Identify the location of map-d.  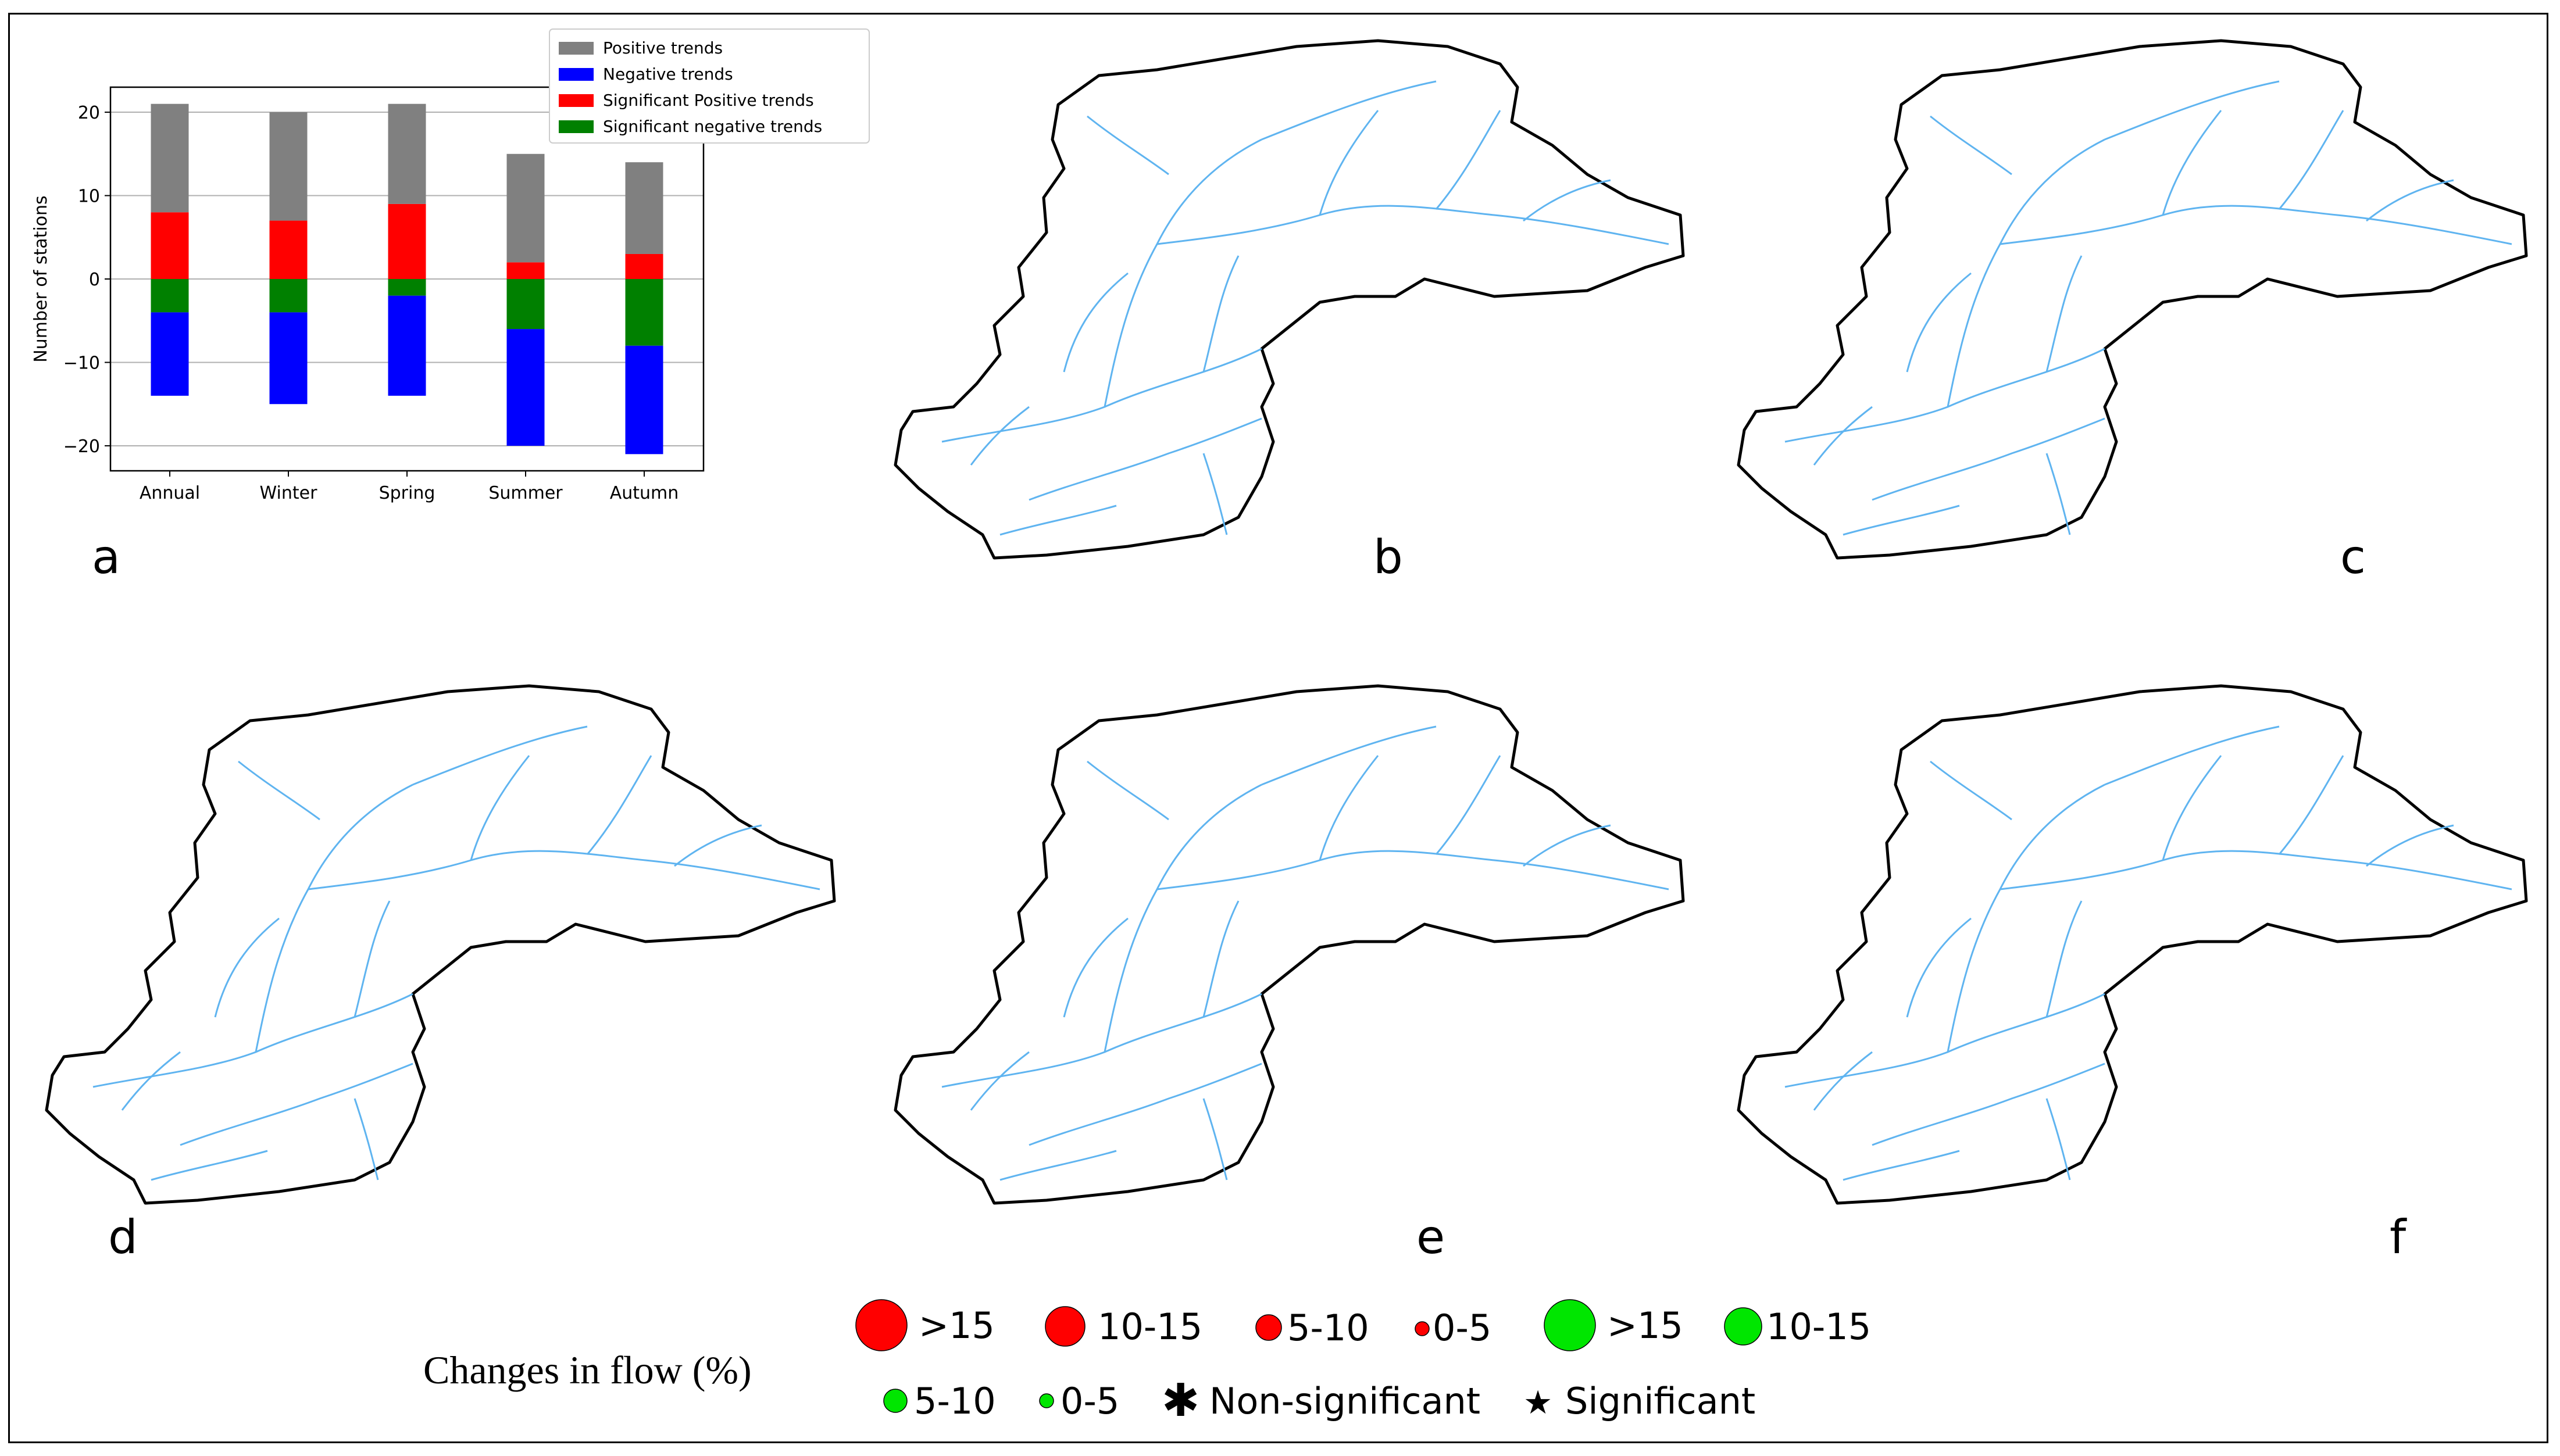
(440, 945).